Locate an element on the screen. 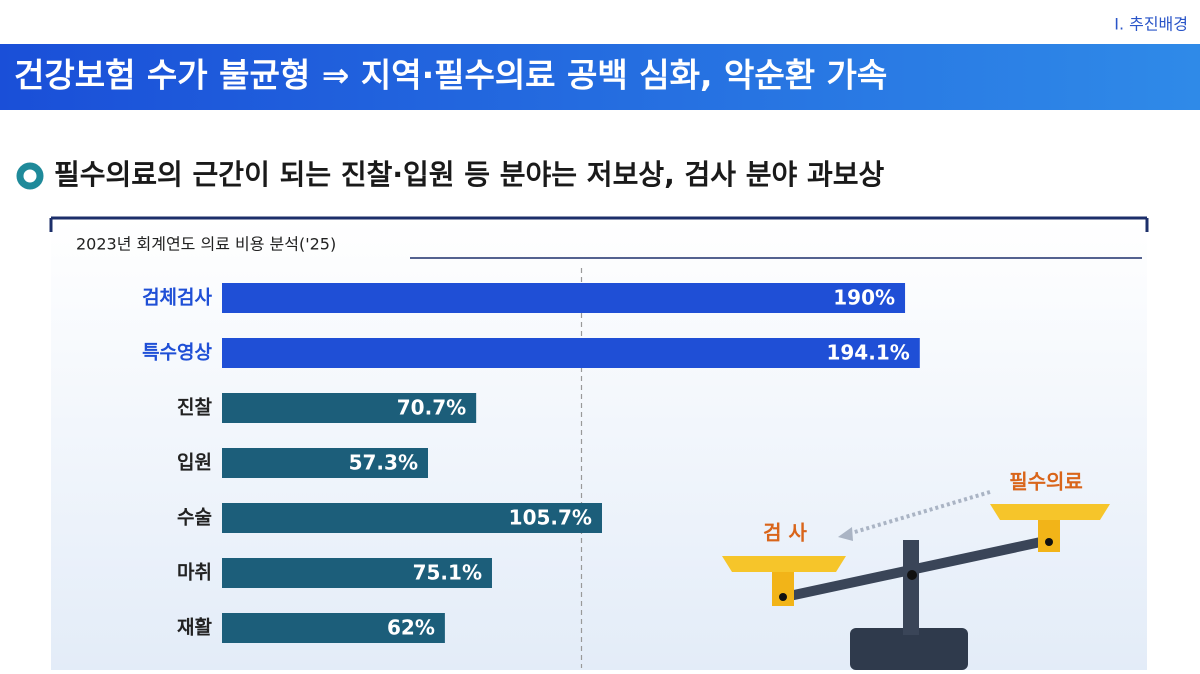 This screenshot has width=1200, height=674. value-label: 194.1% is located at coordinates (867, 353).